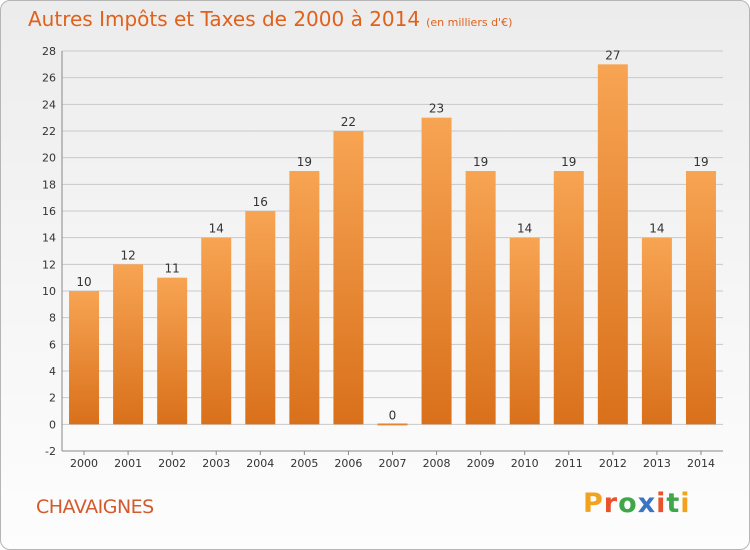  What do you see at coordinates (52, 344) in the screenshot?
I see `y-tick-label: 6` at bounding box center [52, 344].